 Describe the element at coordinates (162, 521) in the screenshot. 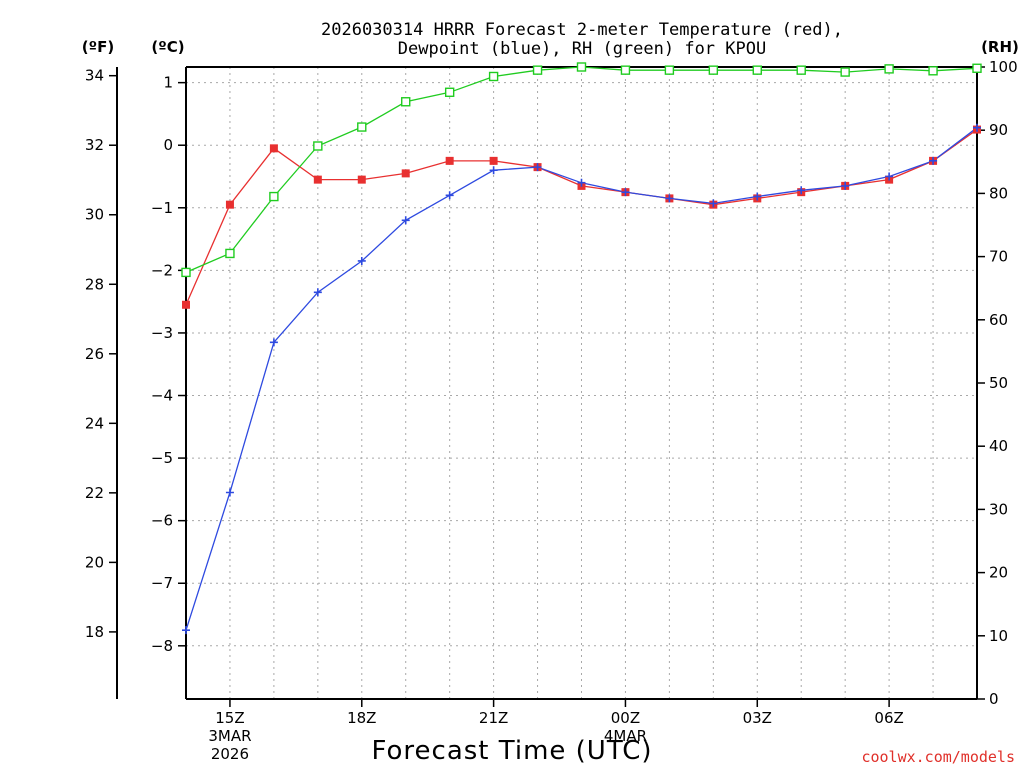

I see `celsius-tick-label: −6` at that location.